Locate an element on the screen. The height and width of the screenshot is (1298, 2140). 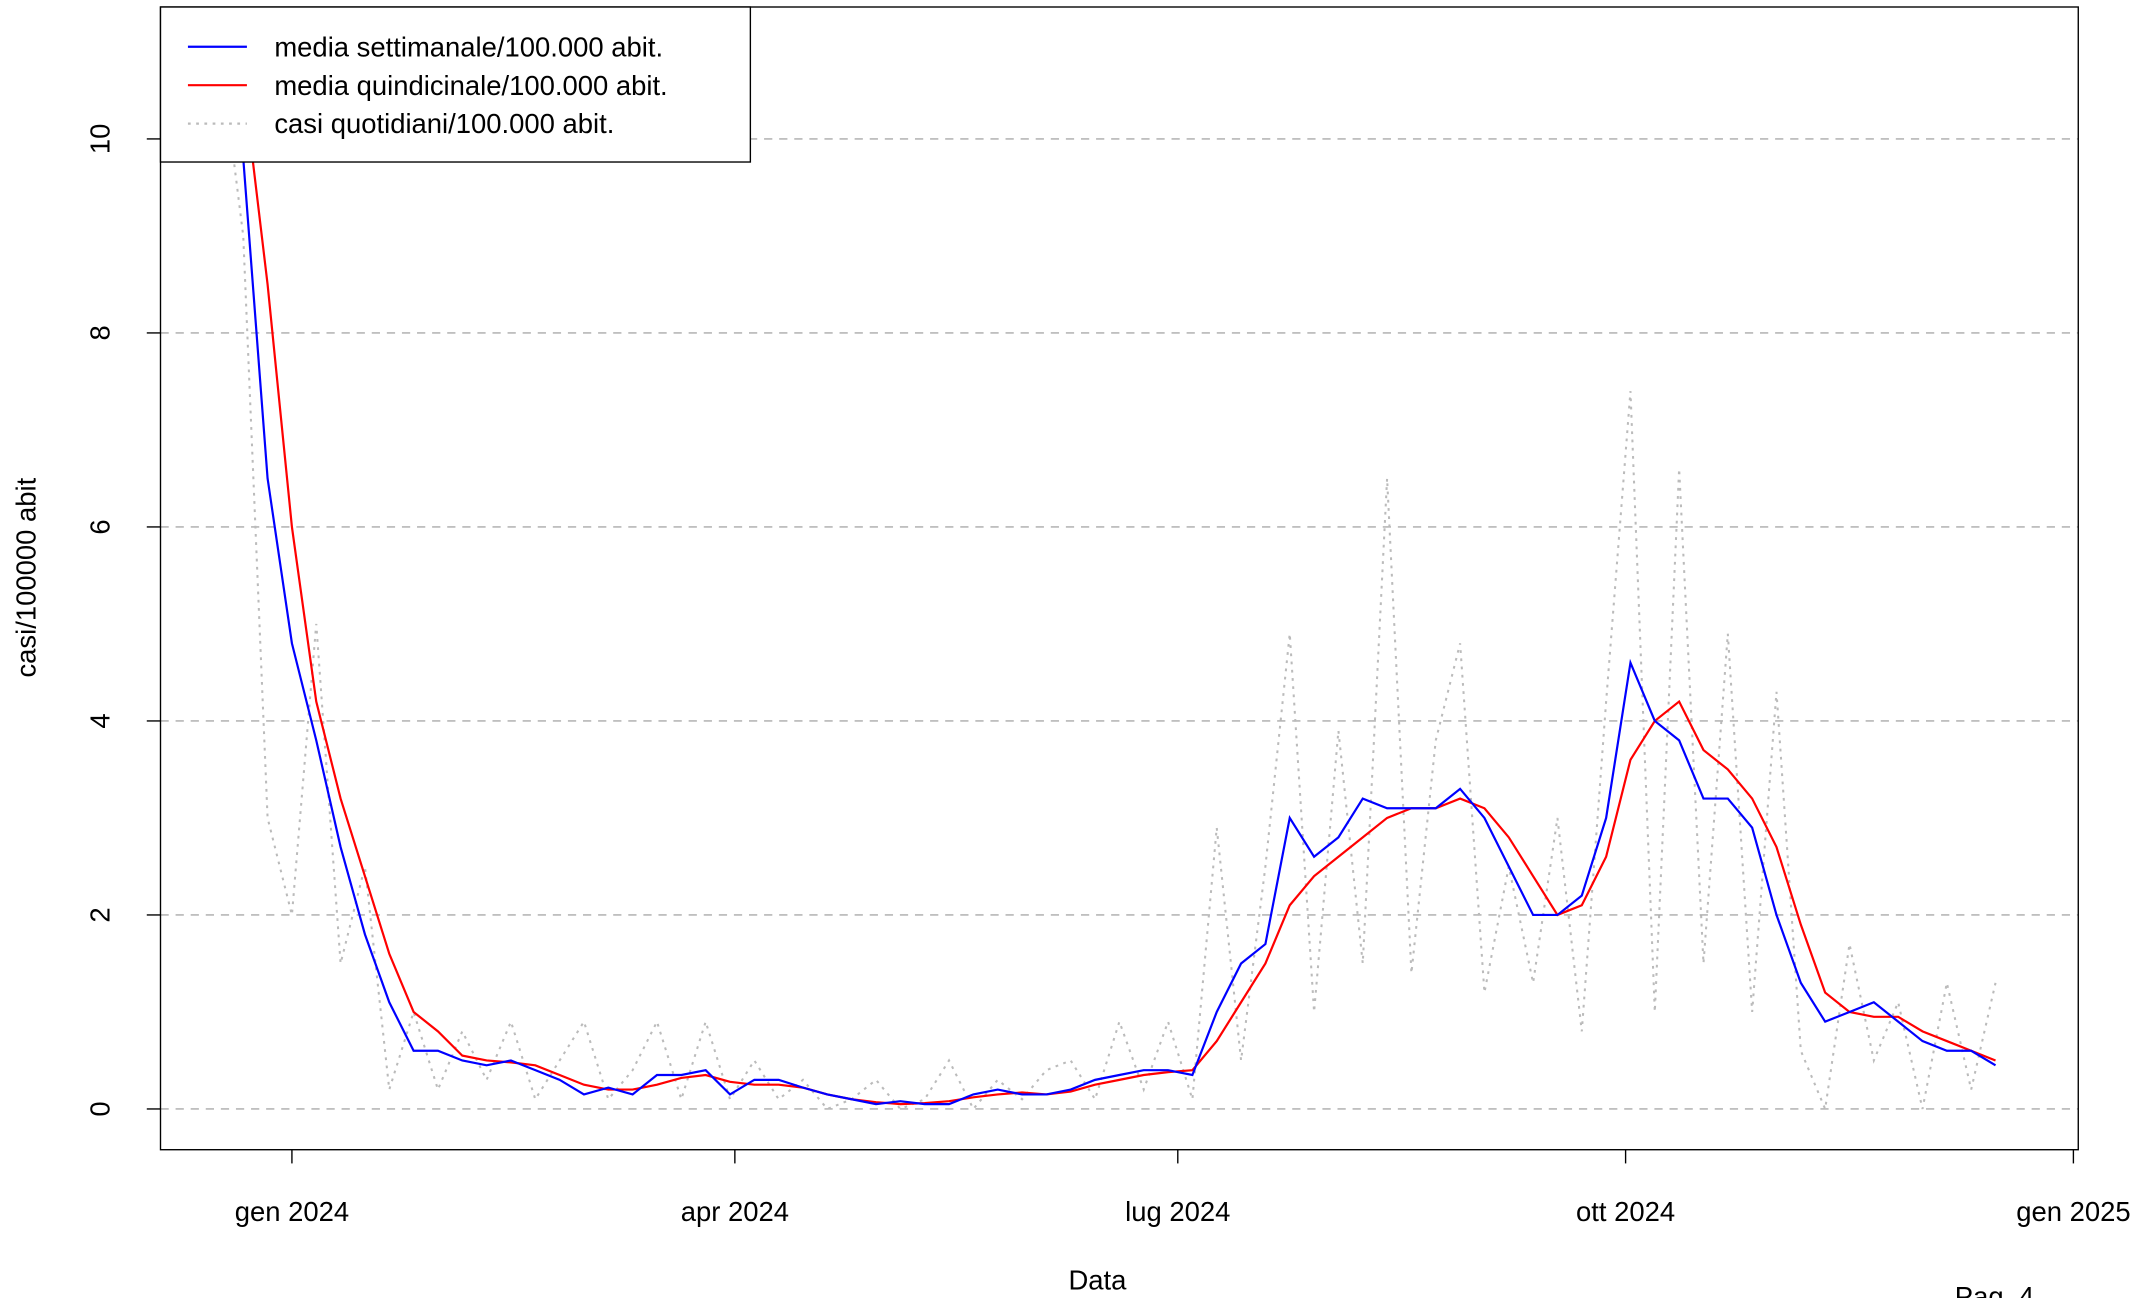
x-tick-label: apr 2024 is located at coordinates (735, 1211).